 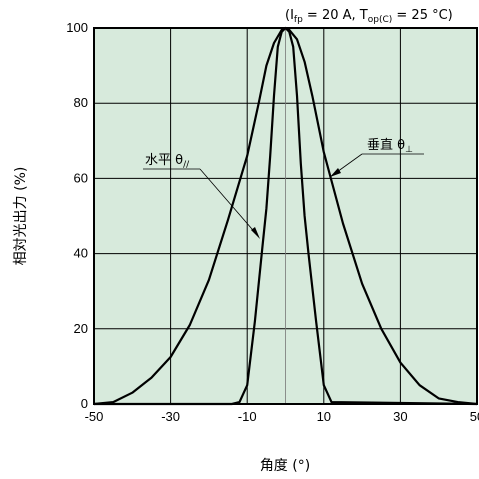 What do you see at coordinates (81, 253) in the screenshot?
I see `y-tick-label: 40` at bounding box center [81, 253].